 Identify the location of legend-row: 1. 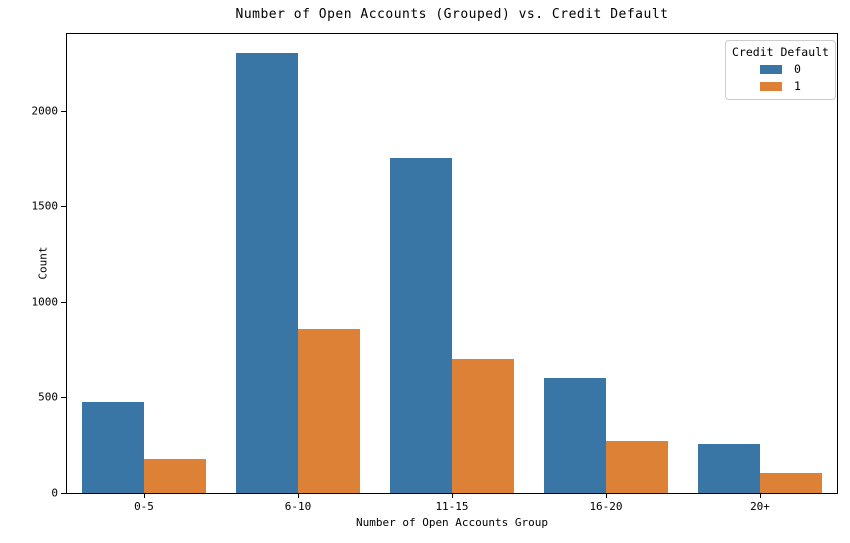
(780, 86).